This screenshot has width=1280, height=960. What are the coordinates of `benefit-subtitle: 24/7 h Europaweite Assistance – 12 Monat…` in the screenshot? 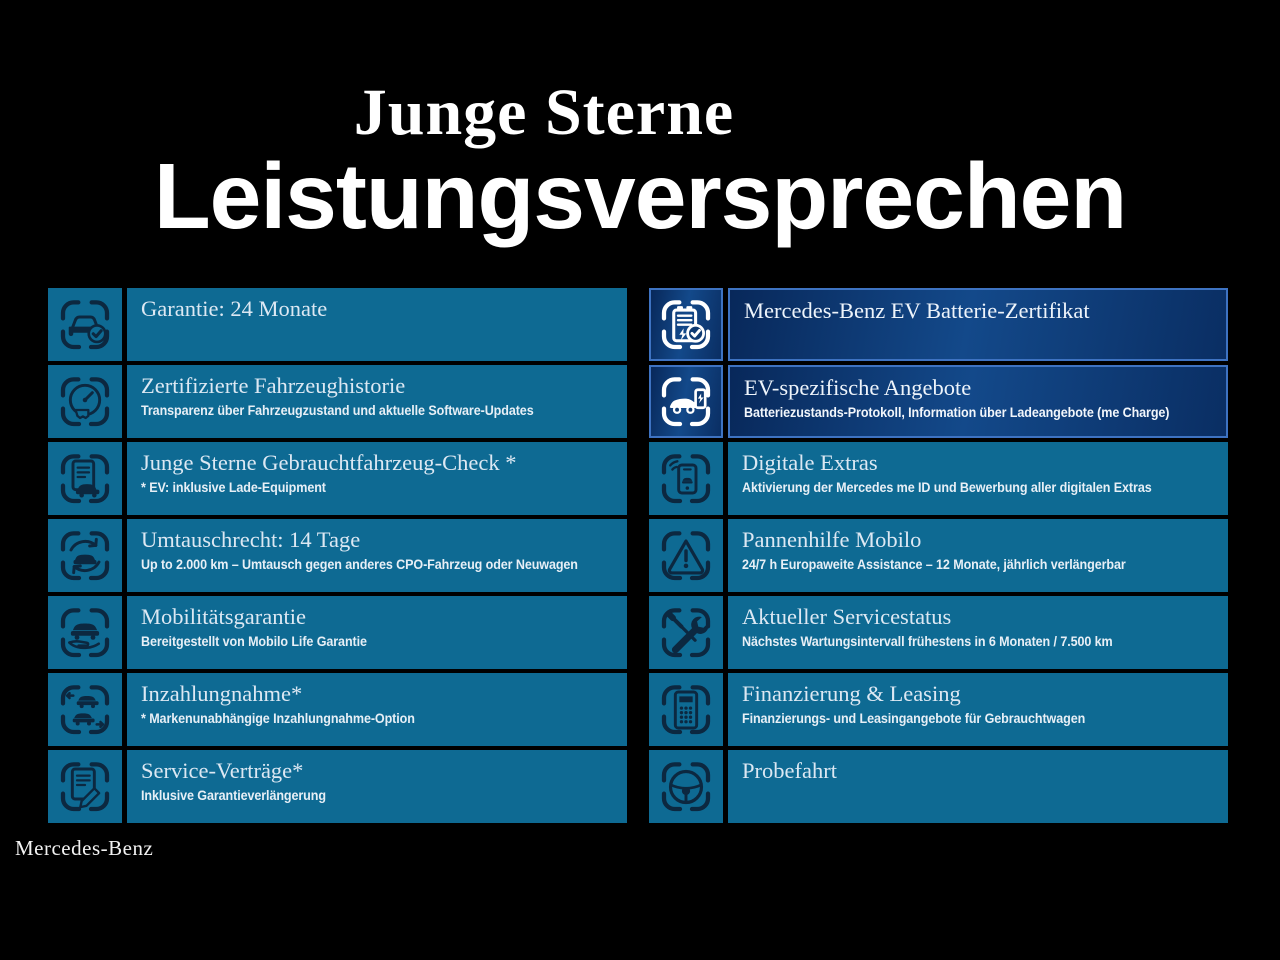 It's located at (934, 564).